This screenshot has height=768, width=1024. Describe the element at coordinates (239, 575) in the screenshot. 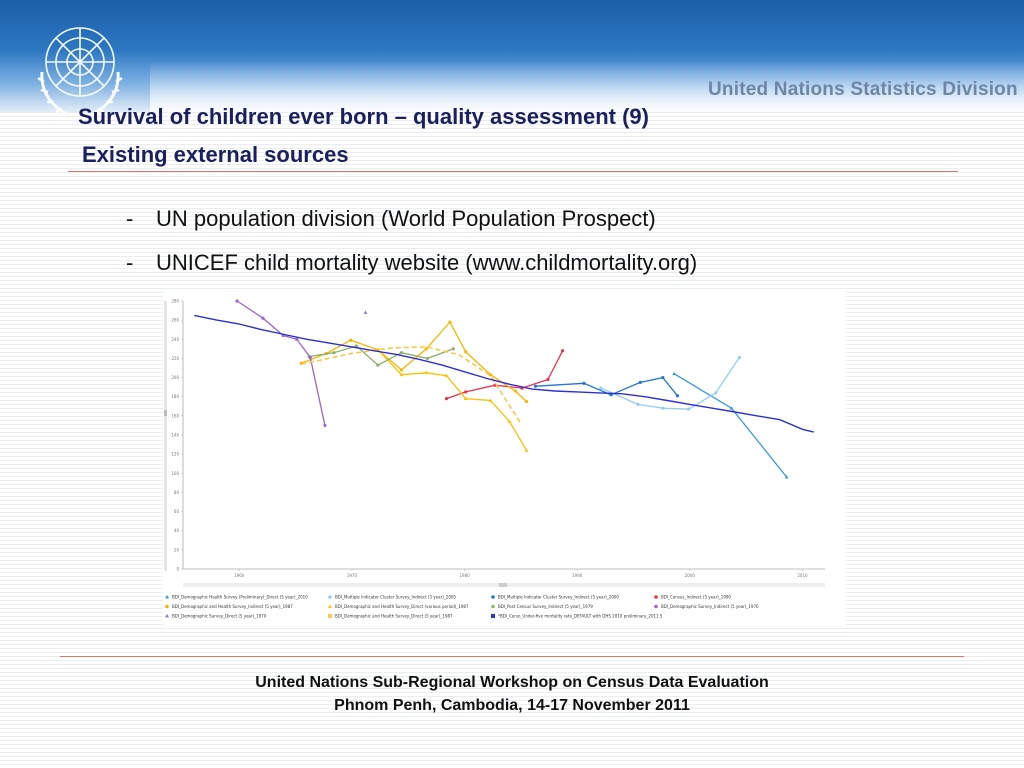

I see `x-tick-label: 1960` at that location.